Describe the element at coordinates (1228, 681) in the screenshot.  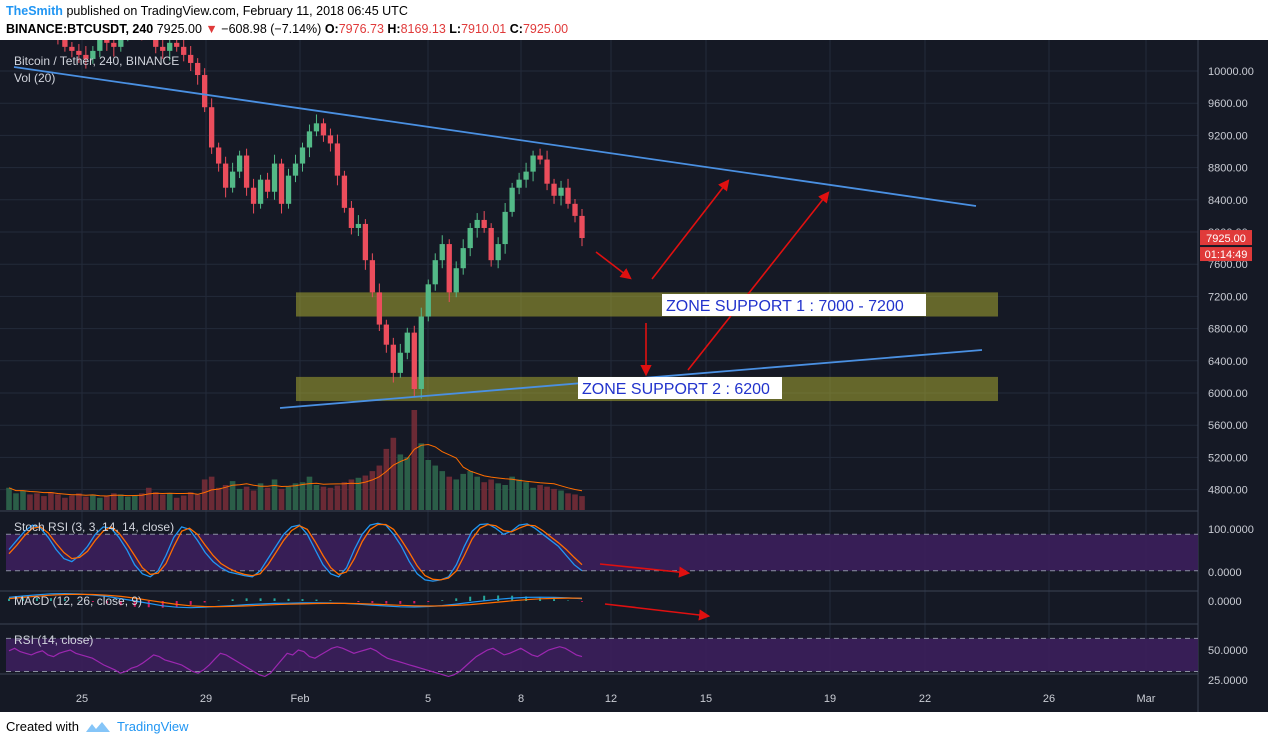
I see `rsi-tick-label: 25.0000` at that location.